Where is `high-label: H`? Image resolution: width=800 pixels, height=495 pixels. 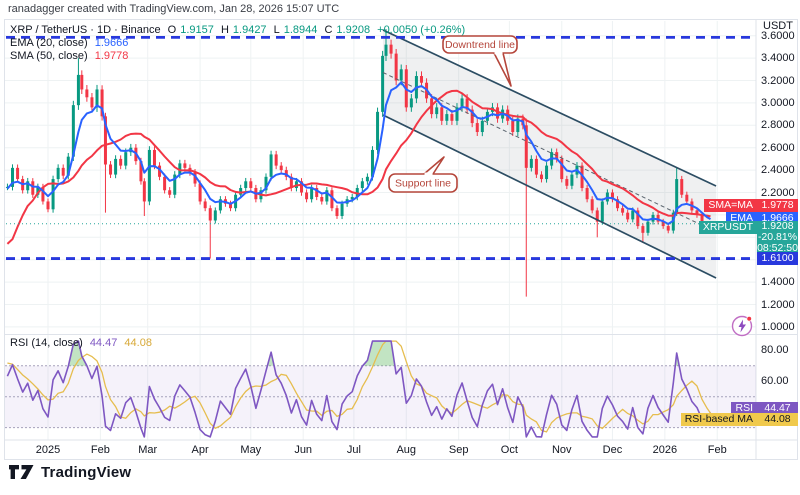
high-label: H is located at coordinates (224, 30).